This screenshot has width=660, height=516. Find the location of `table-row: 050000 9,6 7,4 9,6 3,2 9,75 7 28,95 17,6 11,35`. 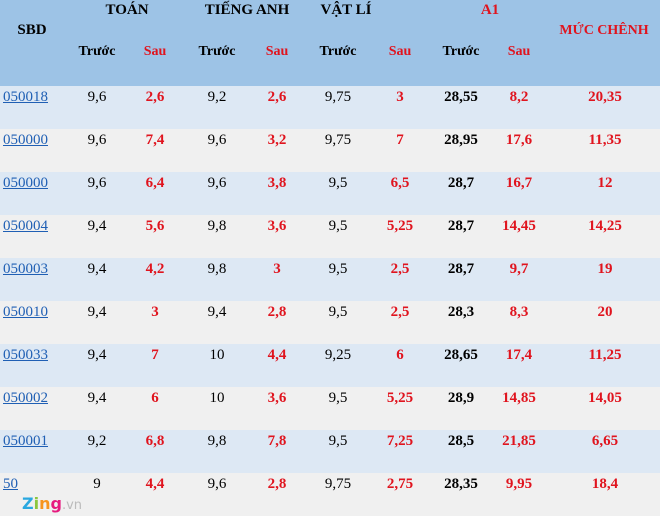

table-row: 050000 9,6 7,4 9,6 3,2 9,75 7 28,95 17,6 11,35 is located at coordinates (330, 150).